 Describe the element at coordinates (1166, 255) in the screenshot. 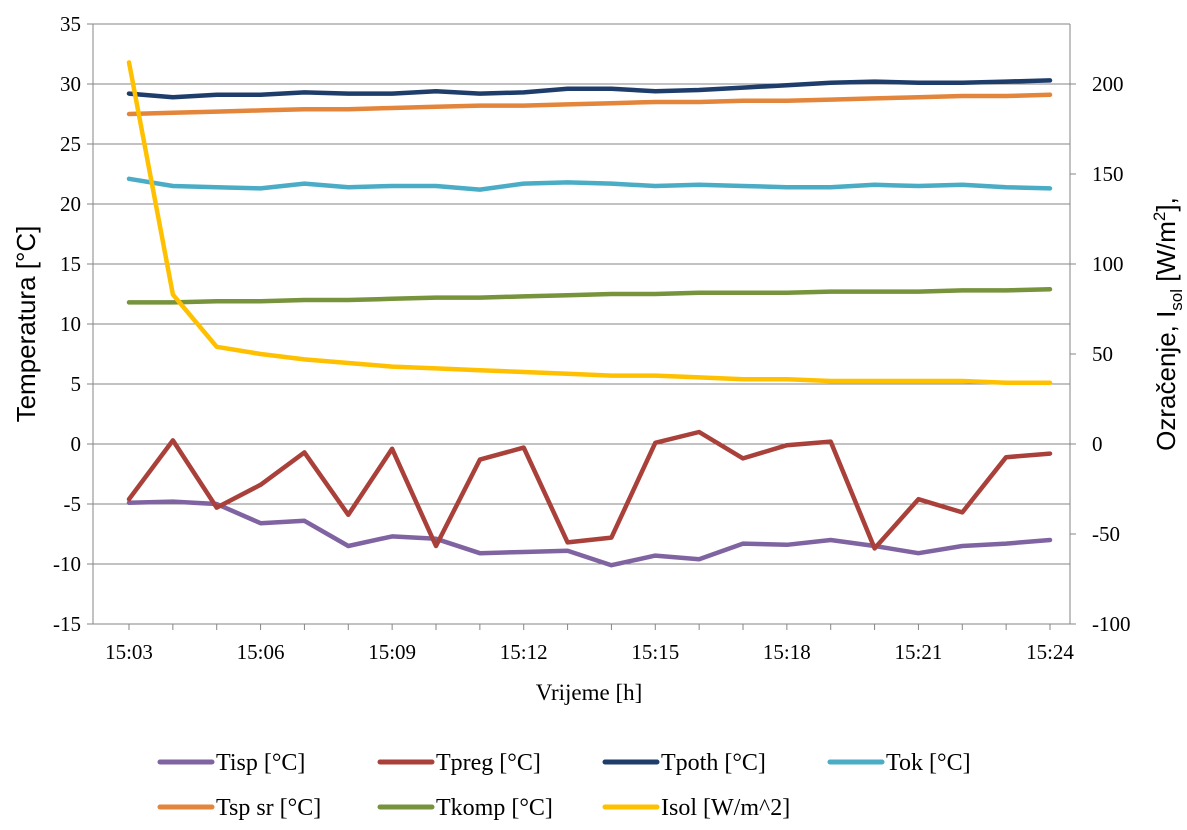

I see `y2-axis-title-tail: [W/m` at that location.